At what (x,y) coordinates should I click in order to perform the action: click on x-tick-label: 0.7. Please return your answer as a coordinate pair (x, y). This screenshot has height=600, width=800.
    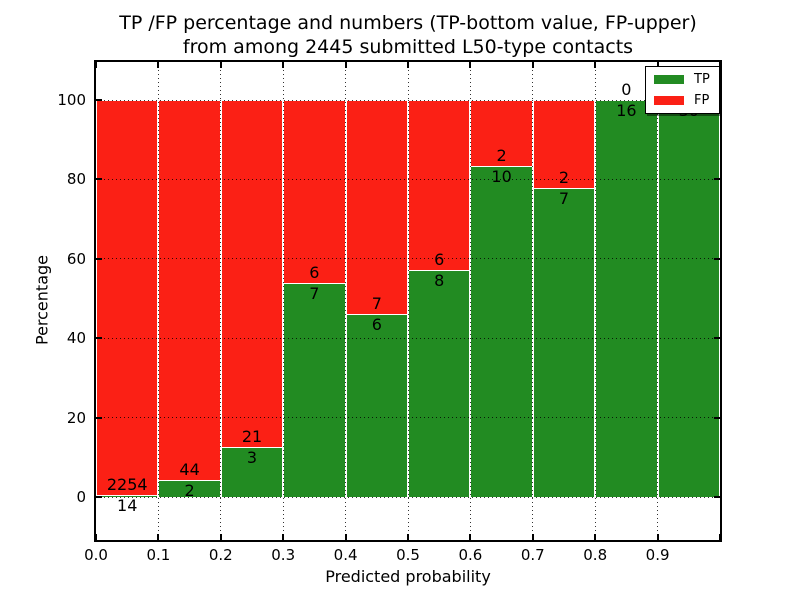
    Looking at the image, I should click on (532, 555).